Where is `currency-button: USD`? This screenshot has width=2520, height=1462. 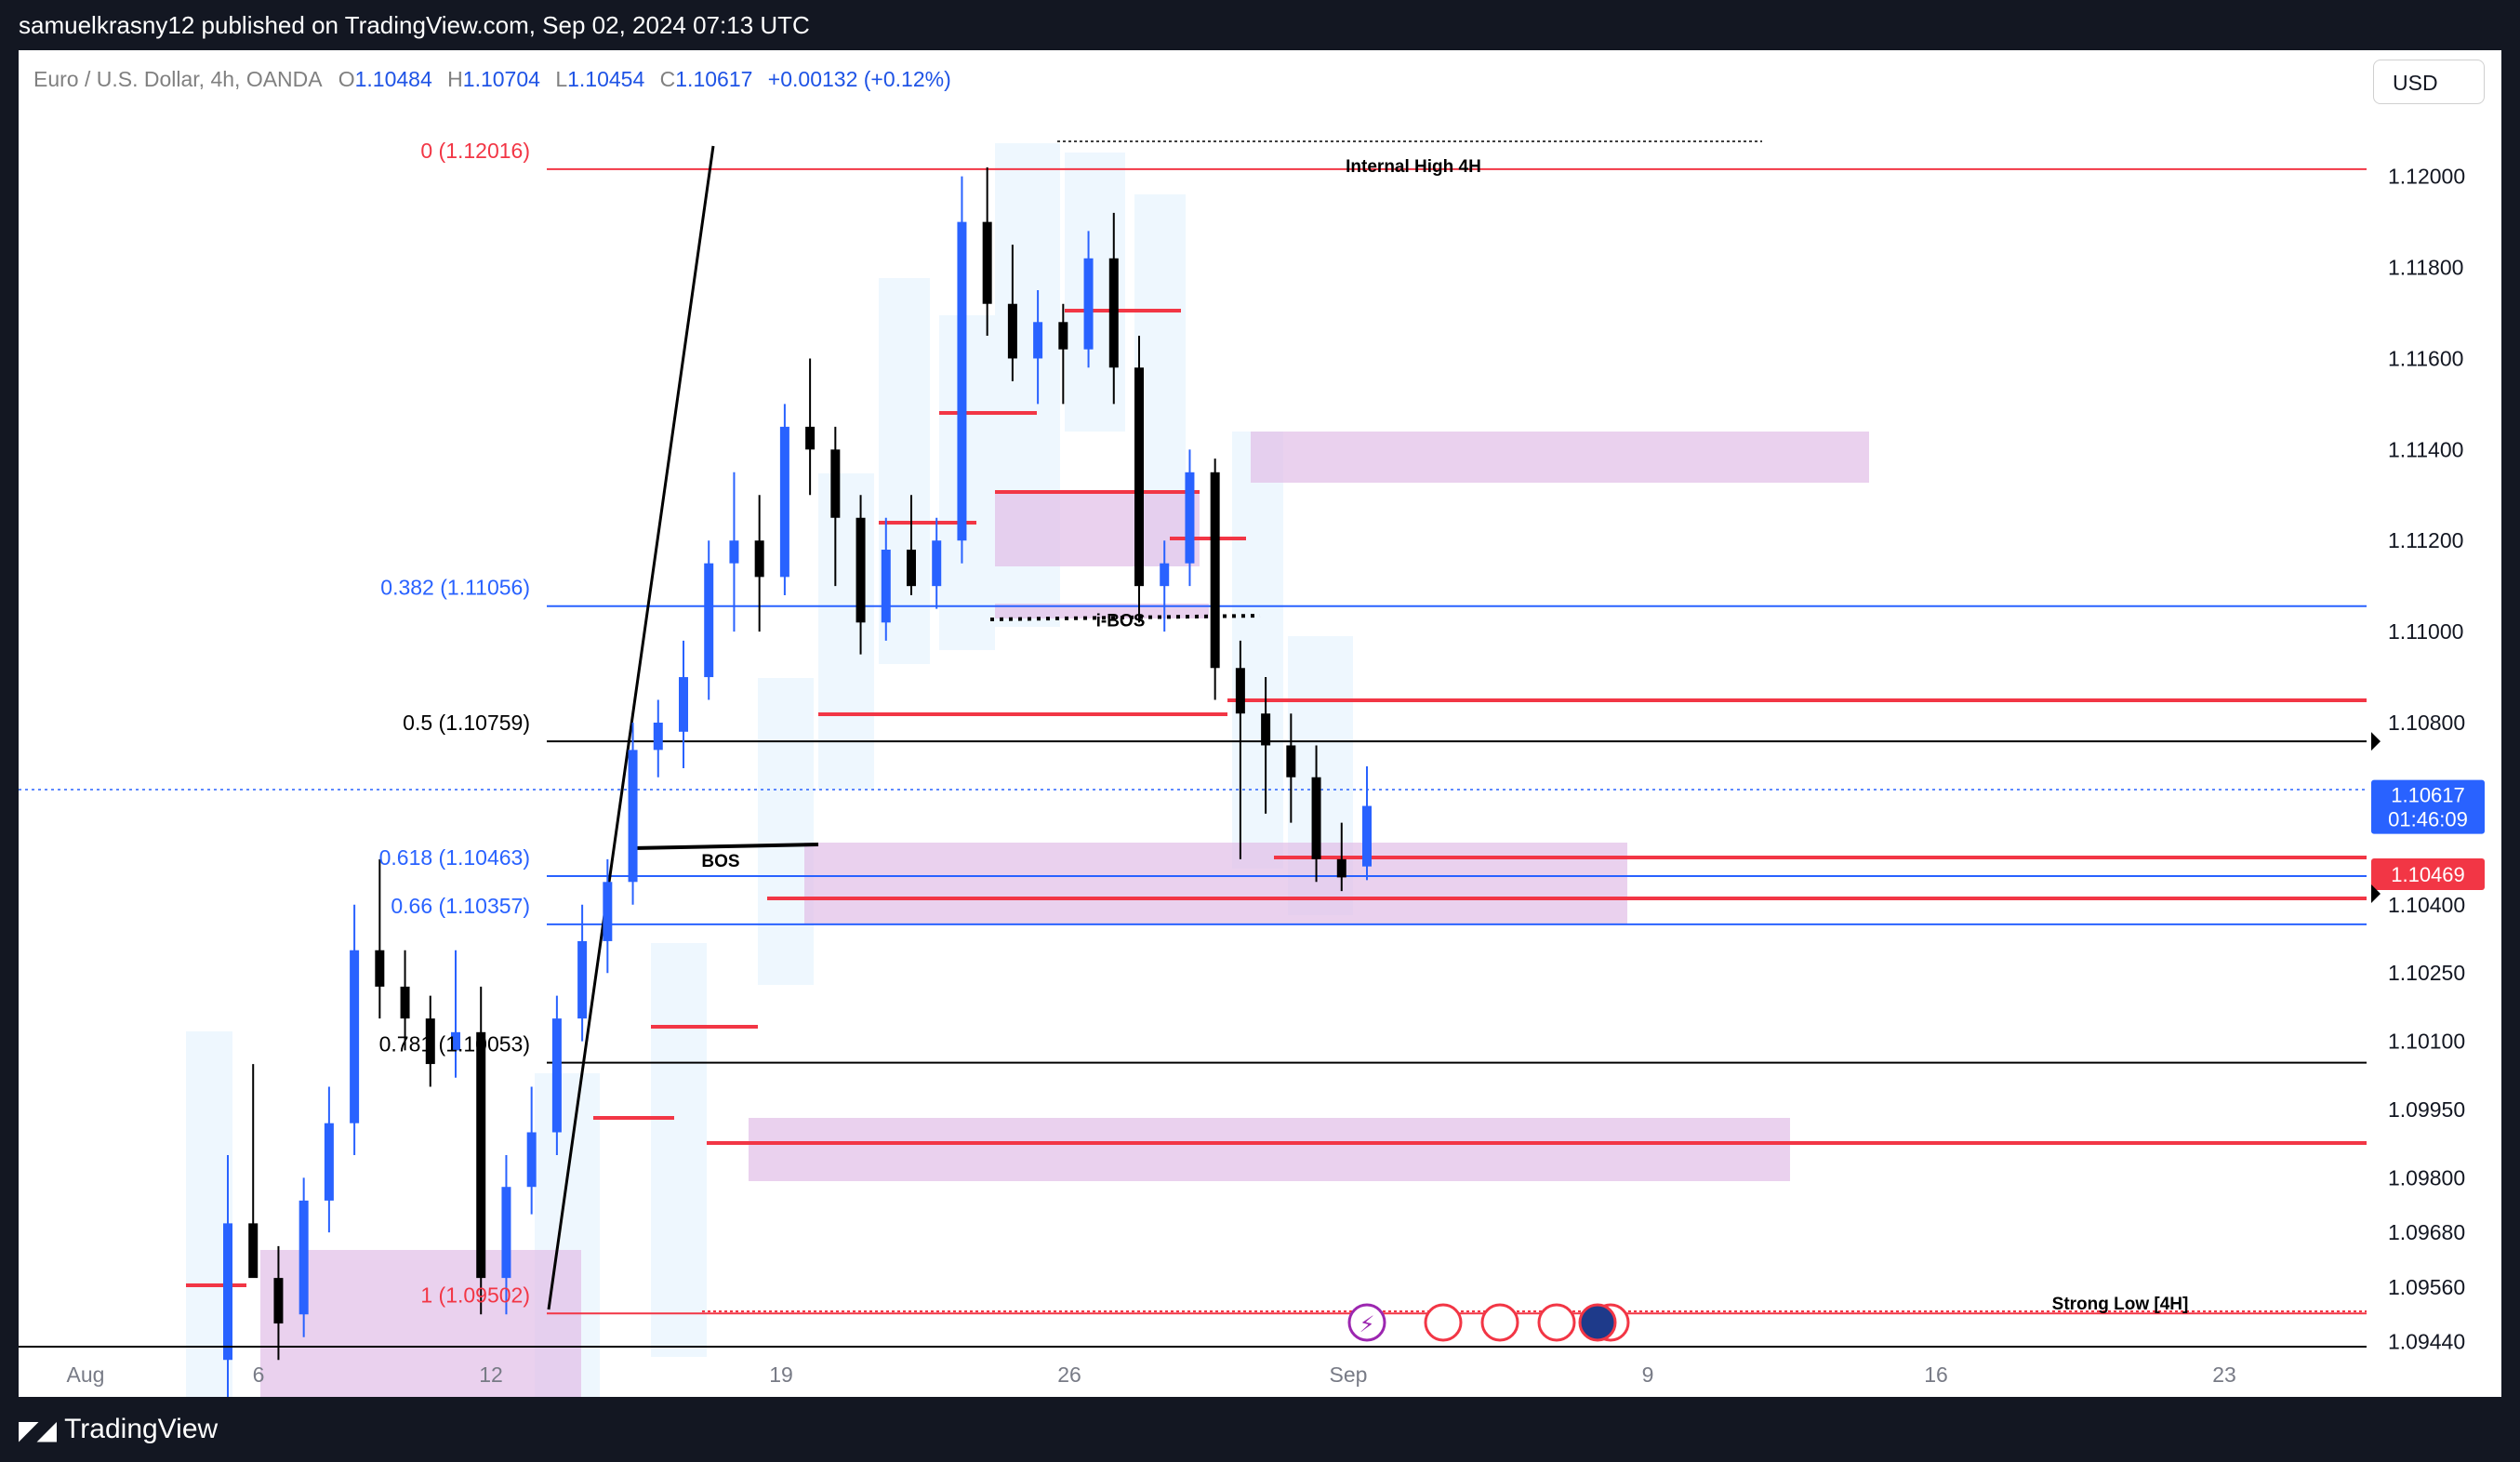
currency-button: USD is located at coordinates (2429, 82).